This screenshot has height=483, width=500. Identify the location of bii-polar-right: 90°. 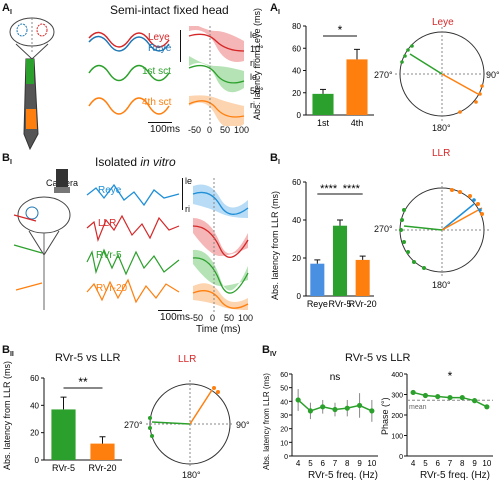
(243, 425).